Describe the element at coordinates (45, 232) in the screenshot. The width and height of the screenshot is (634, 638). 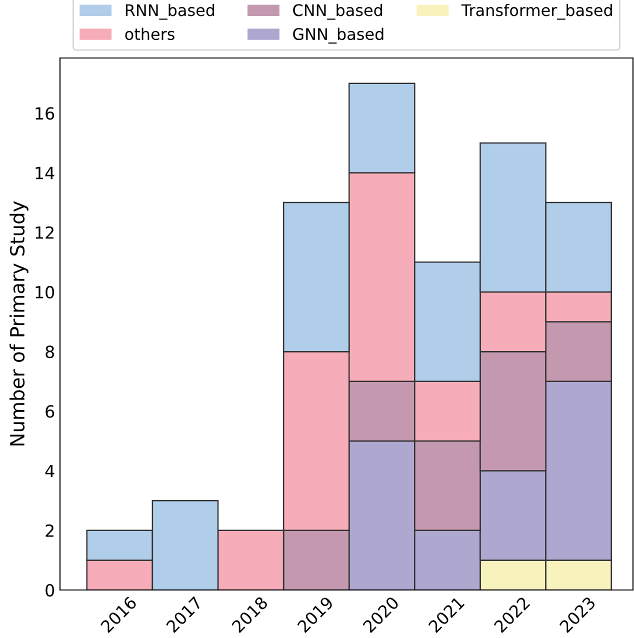
I see `y-tick-label: 12` at that location.